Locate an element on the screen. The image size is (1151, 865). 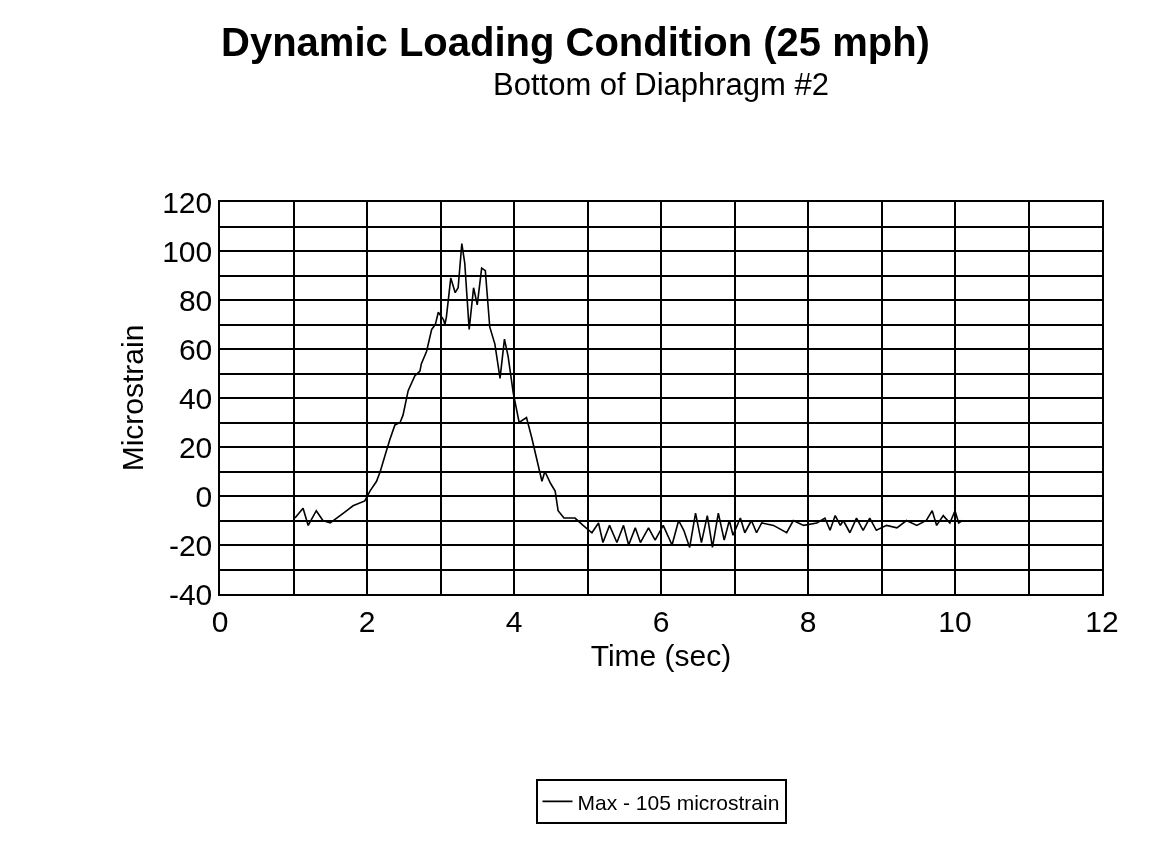
x-axis-title: Time (sec) is located at coordinates (661, 655).